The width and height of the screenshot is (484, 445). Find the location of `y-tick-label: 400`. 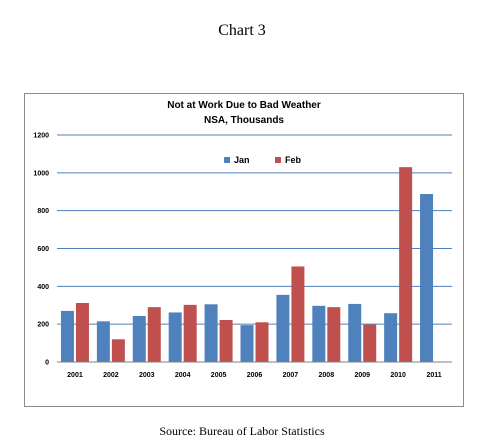

y-tick-label: 400 is located at coordinates (43, 287).